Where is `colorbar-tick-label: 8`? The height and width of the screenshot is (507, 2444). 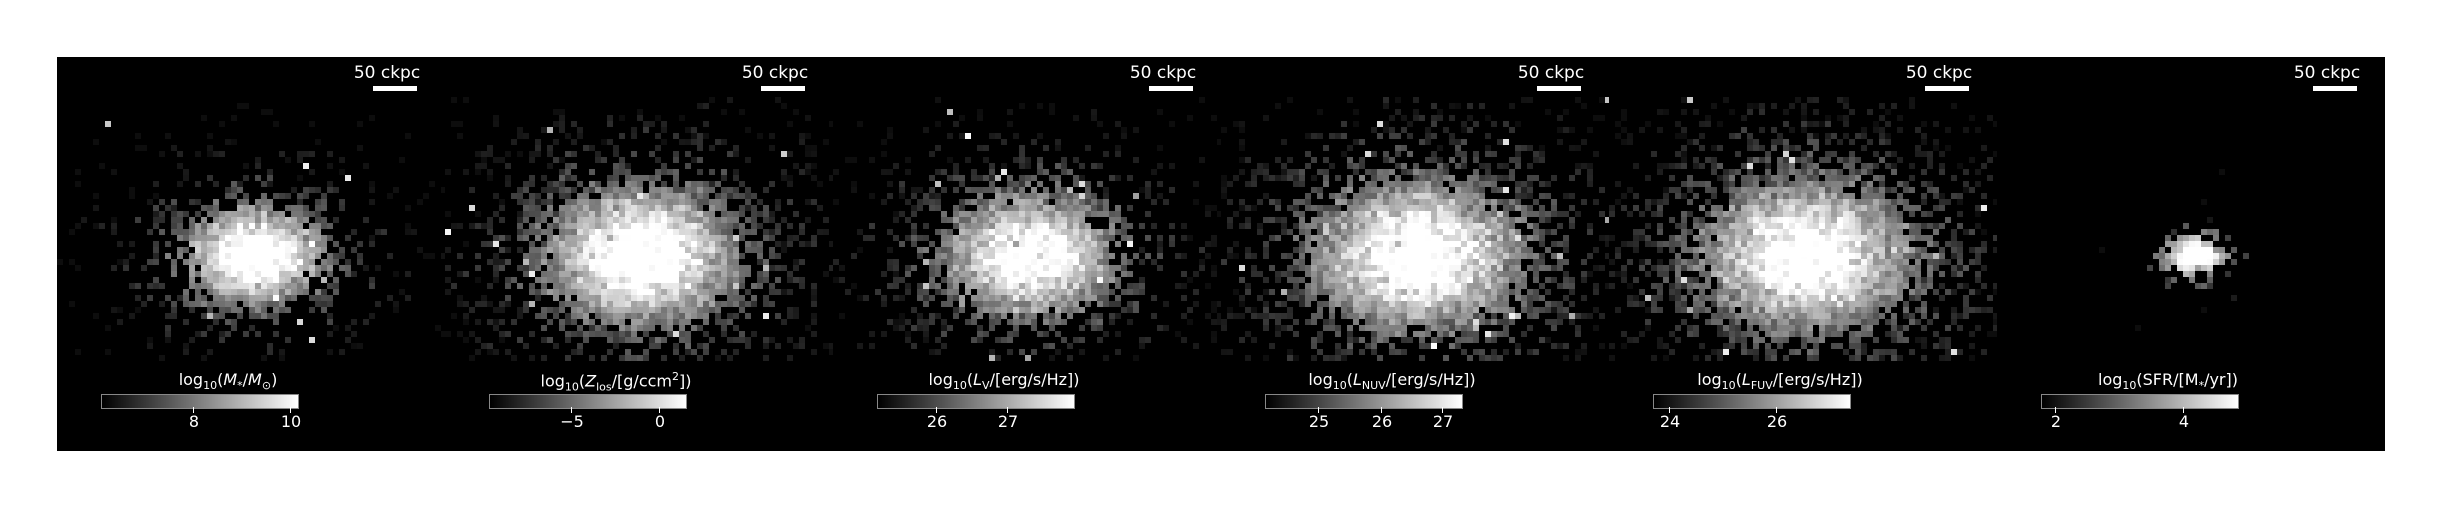 colorbar-tick-label: 8 is located at coordinates (194, 421).